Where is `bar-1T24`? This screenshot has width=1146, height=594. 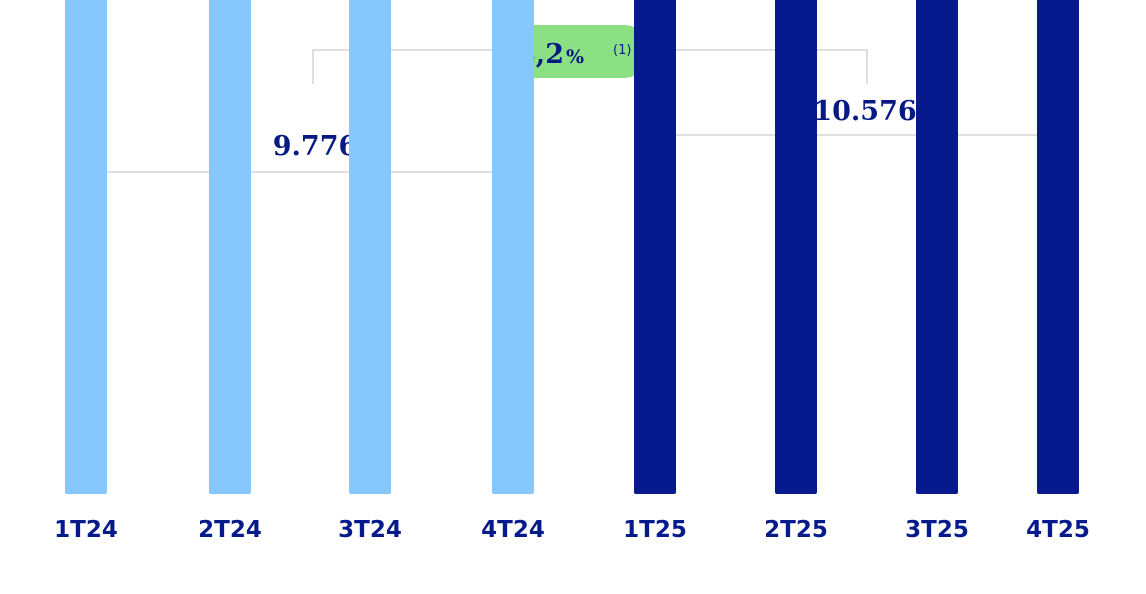
bar-1T24 is located at coordinates (86, 247).